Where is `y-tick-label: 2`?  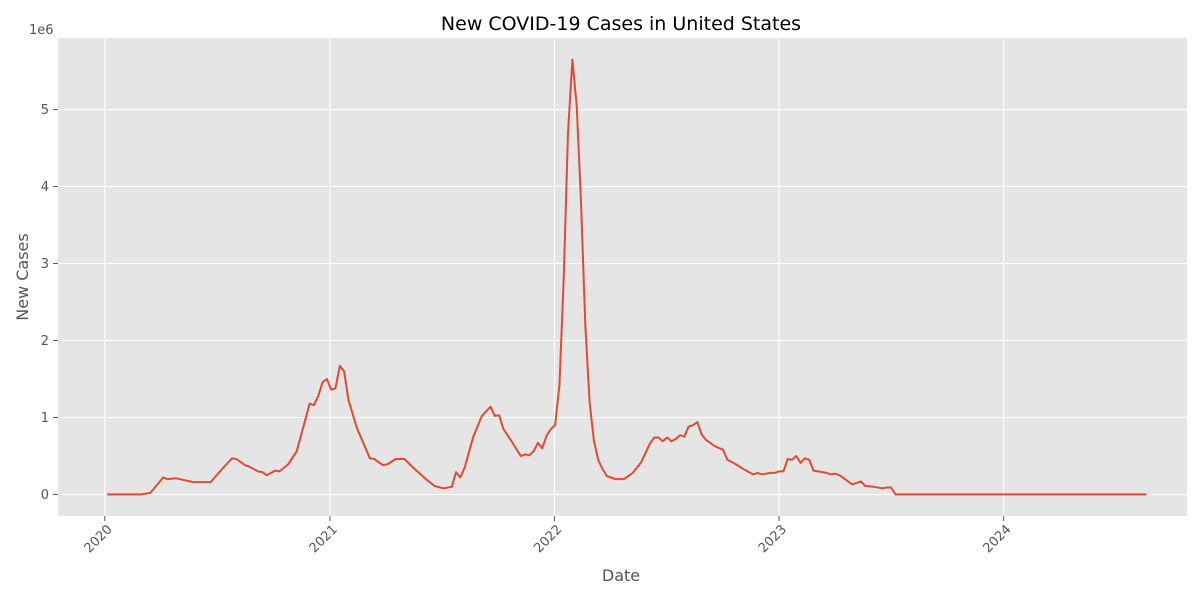
y-tick-label: 2 is located at coordinates (45, 341).